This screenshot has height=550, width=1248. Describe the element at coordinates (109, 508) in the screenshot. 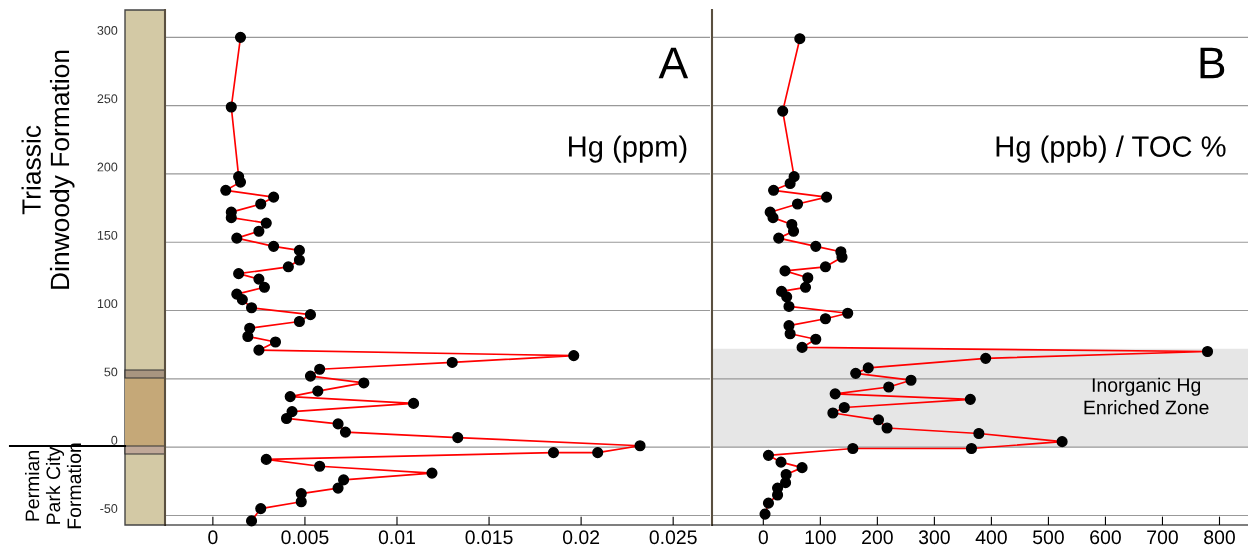

I see `y-tick-label: -50` at that location.